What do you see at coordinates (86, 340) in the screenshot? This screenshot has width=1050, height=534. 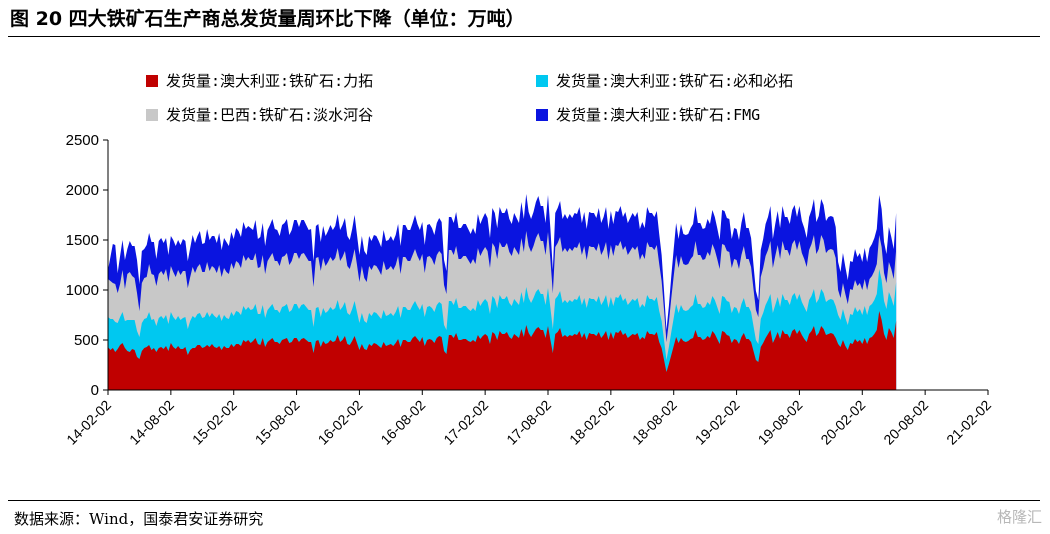 I see `y-tick-label: 500` at bounding box center [86, 340].